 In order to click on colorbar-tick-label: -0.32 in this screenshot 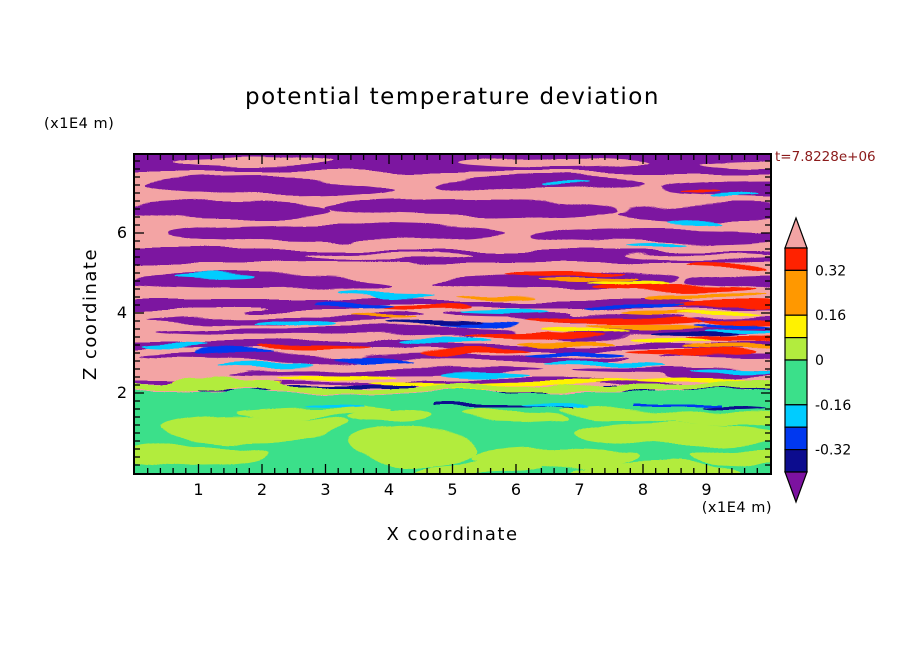, I will do `click(833, 451)`.